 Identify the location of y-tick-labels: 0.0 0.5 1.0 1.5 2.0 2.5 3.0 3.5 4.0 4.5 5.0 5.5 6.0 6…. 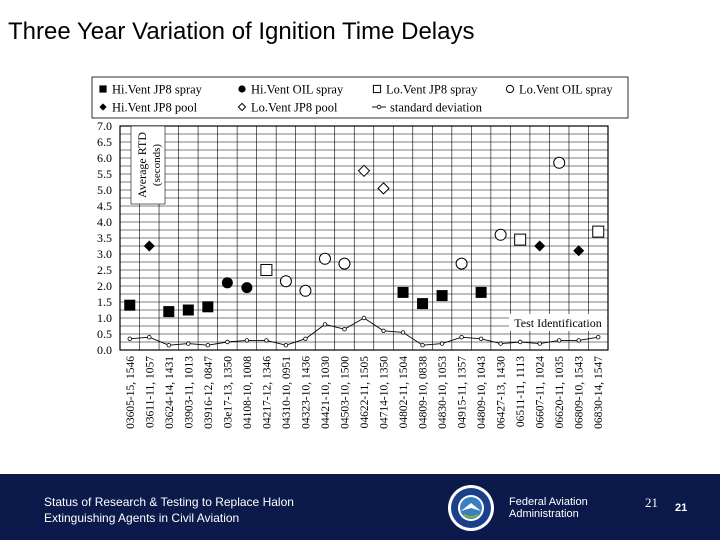
(104, 238).